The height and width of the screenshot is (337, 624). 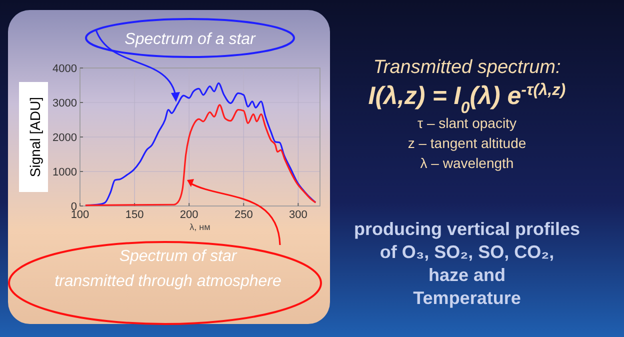 What do you see at coordinates (64, 69) in the screenshot?
I see `y-tick-label: 4000` at bounding box center [64, 69].